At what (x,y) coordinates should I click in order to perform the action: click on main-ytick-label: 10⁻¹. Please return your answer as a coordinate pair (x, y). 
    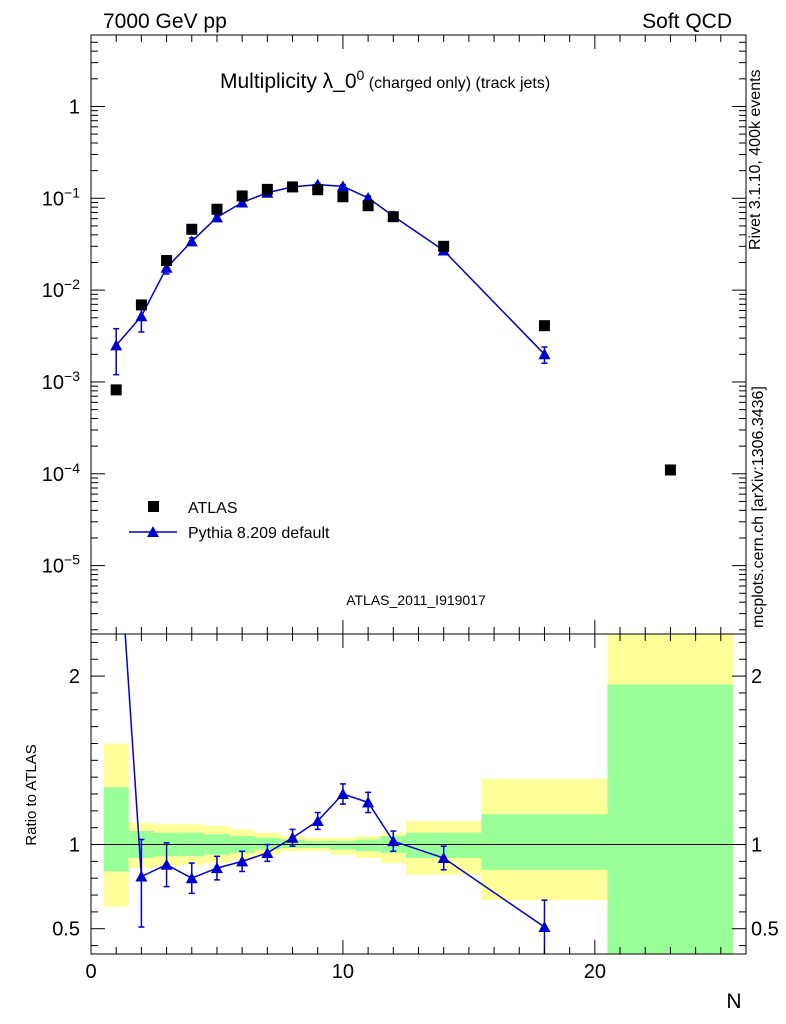
    Looking at the image, I should click on (61, 197).